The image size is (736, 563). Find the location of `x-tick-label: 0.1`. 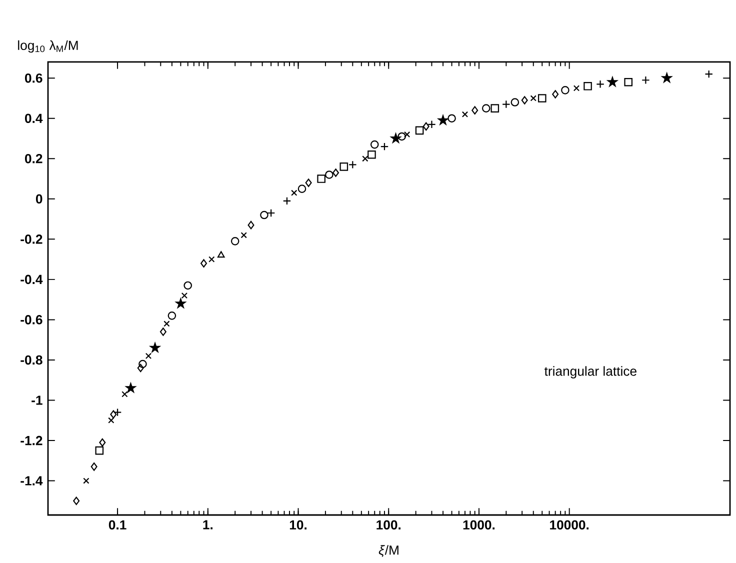

x-tick-label: 0.1 is located at coordinates (117, 525).